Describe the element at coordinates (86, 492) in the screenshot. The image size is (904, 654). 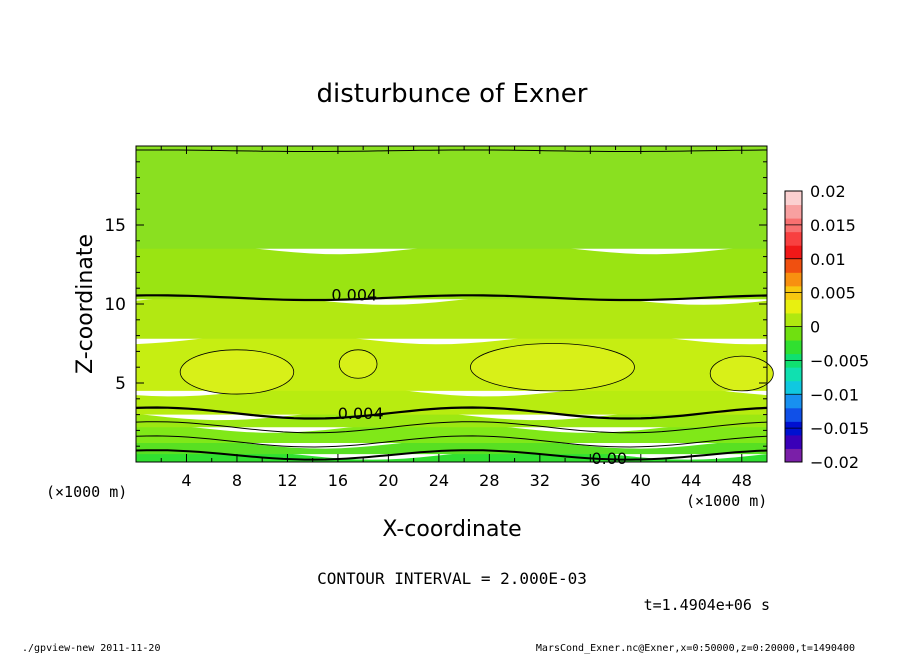
I see `x-unit-left: (×1000 m)` at that location.